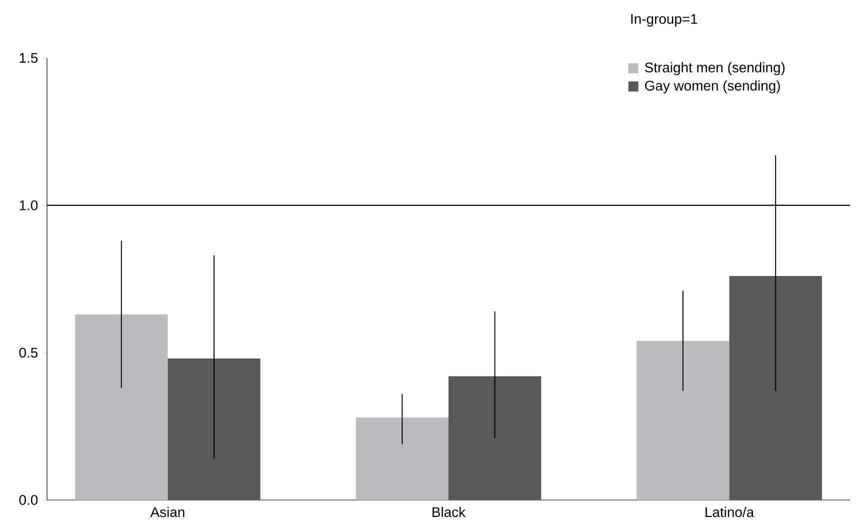 This screenshot has height=526, width=858. I want to click on x-tick-label: Latino/a, so click(730, 512).